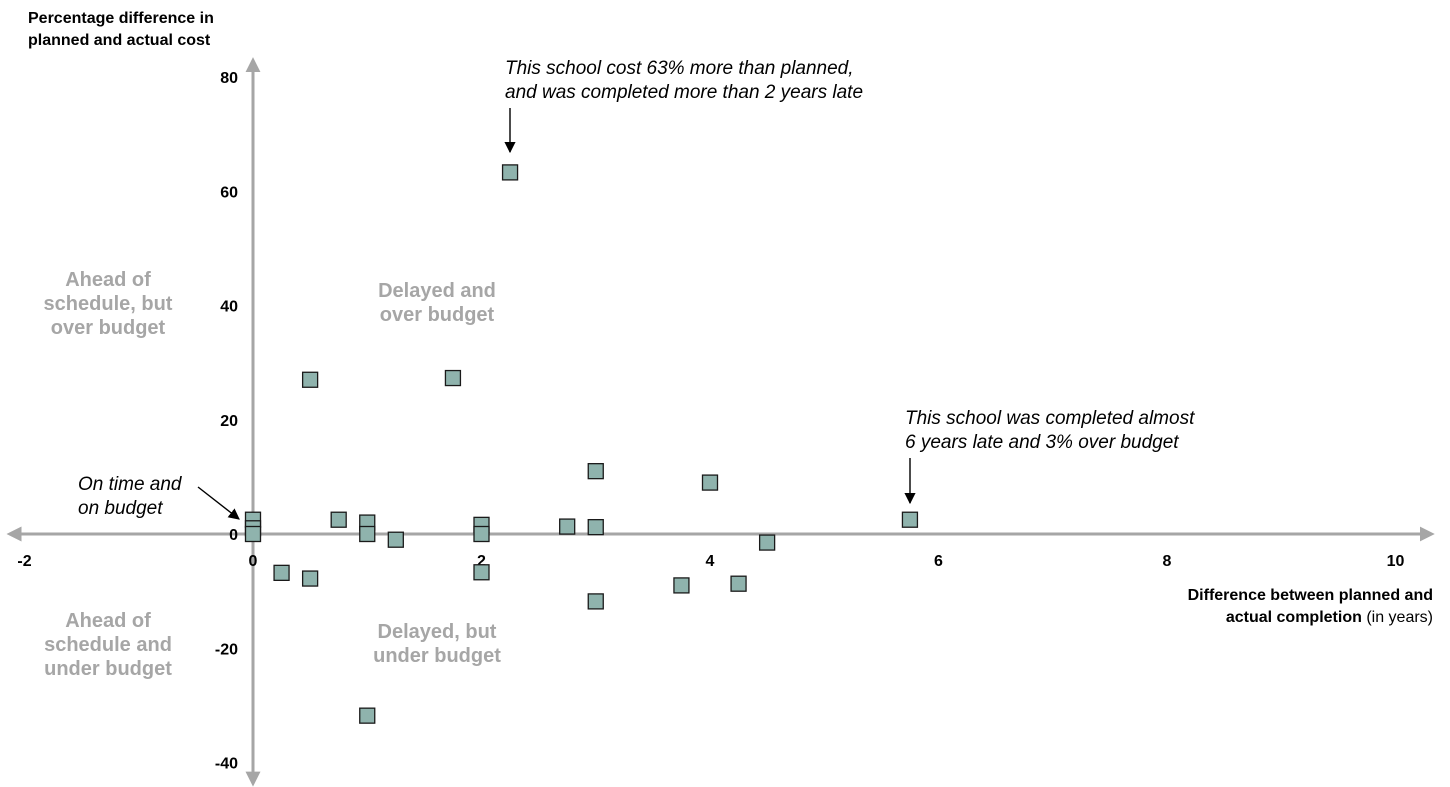 Image resolution: width=1450 pixels, height=787 pixels. Describe the element at coordinates (226, 649) in the screenshot. I see `y-tick-label: -20` at that location.